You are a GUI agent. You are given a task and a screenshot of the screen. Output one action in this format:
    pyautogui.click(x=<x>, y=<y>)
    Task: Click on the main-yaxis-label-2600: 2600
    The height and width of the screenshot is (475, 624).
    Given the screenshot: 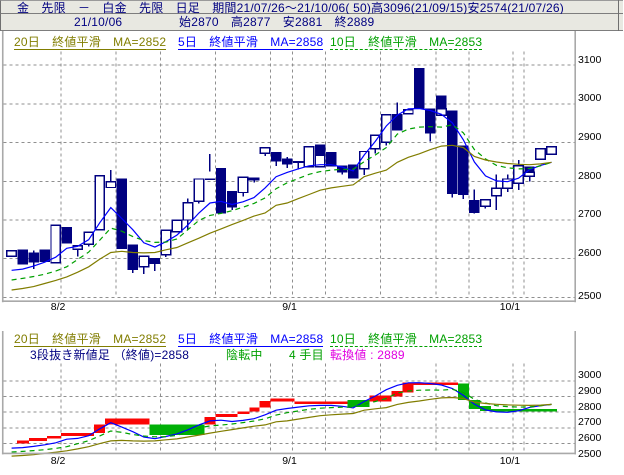 What is the action you would take?
    pyautogui.click(x=590, y=253)
    